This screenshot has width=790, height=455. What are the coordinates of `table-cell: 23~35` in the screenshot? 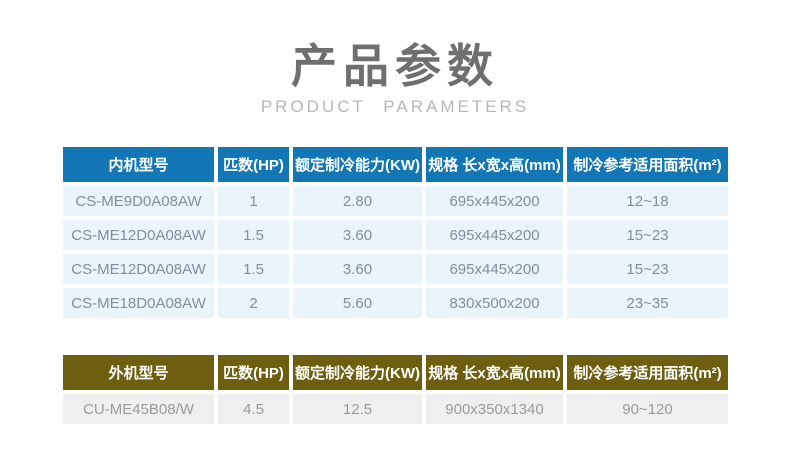 It's located at (647, 303).